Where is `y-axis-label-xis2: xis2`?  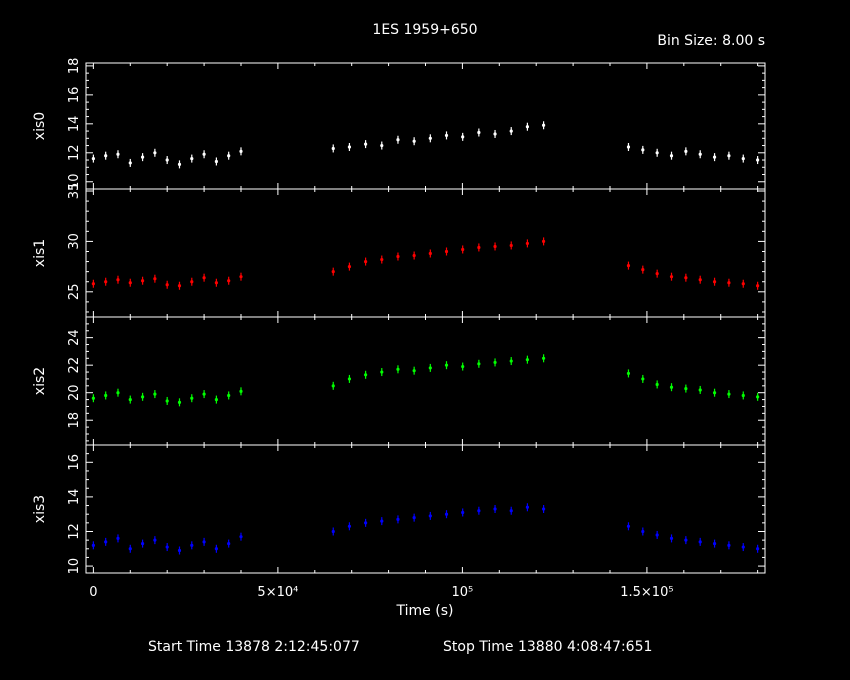
y-axis-label-xis2: xis2 is located at coordinates (40, 381).